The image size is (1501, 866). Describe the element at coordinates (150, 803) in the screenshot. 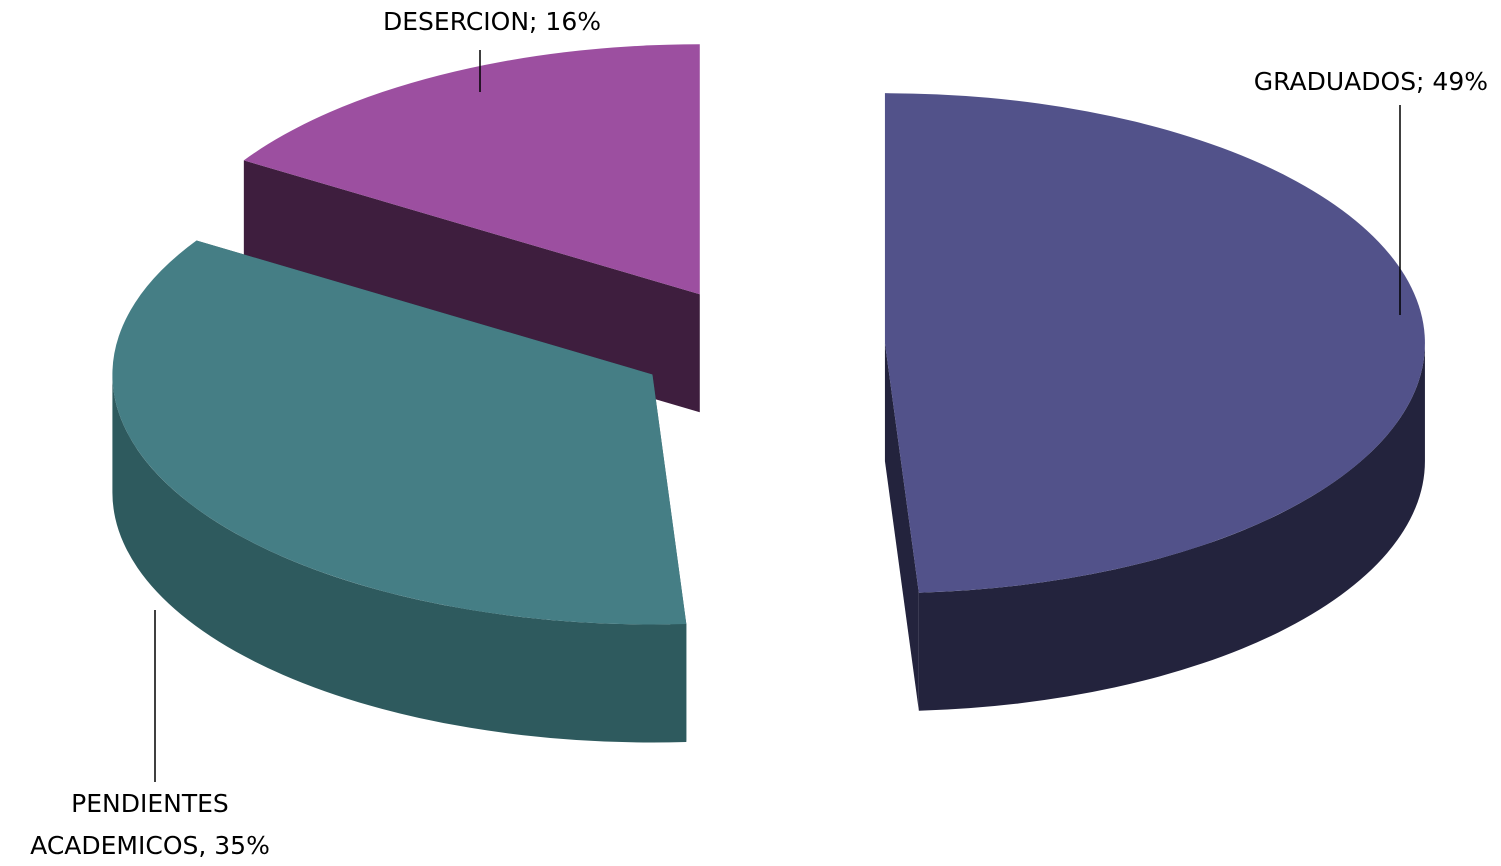

I see `data-label-line: PENDIENTES` at that location.